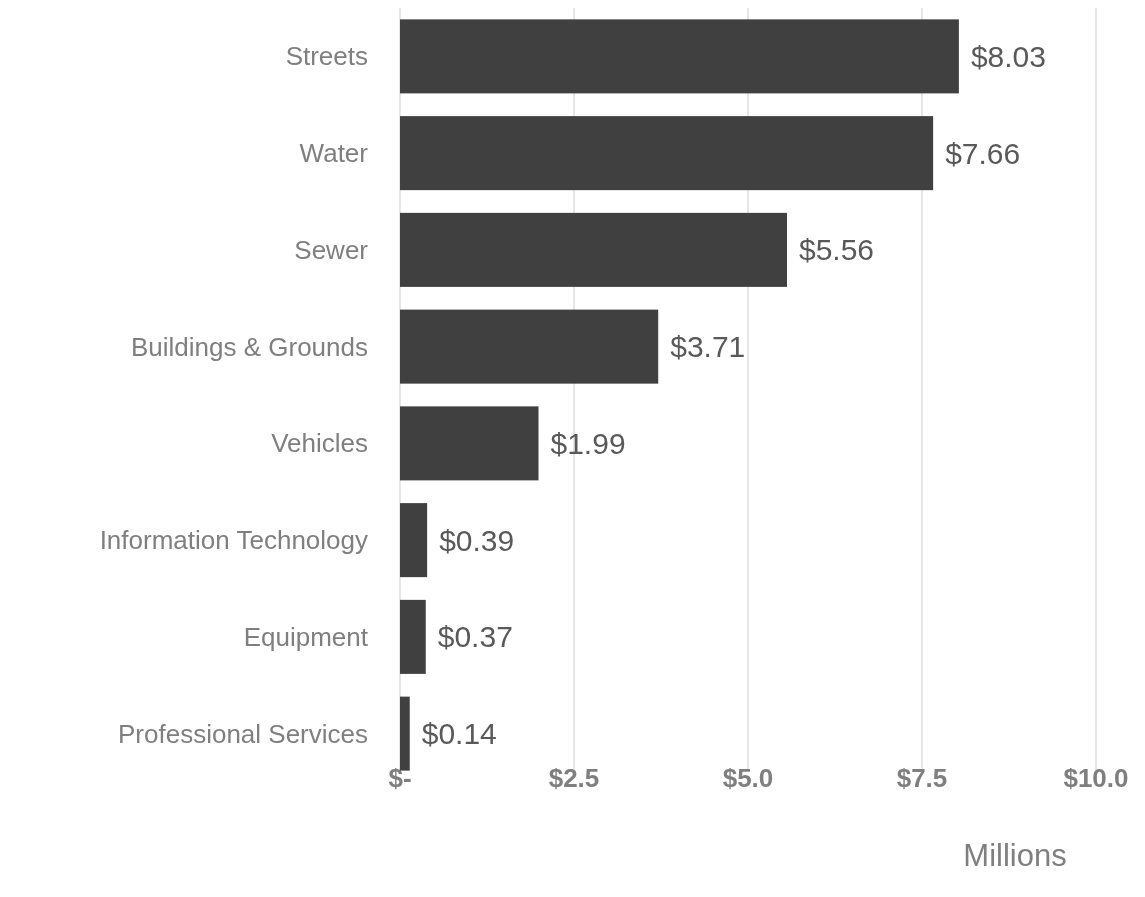 The image size is (1145, 897). What do you see at coordinates (574, 778) in the screenshot?
I see `x-tick-label: $2.5` at bounding box center [574, 778].